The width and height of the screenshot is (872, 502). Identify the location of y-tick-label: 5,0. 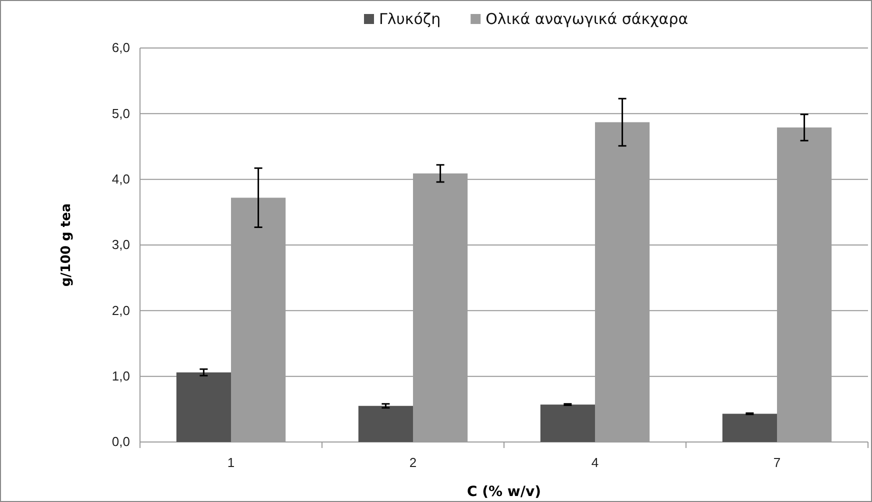
(121, 113).